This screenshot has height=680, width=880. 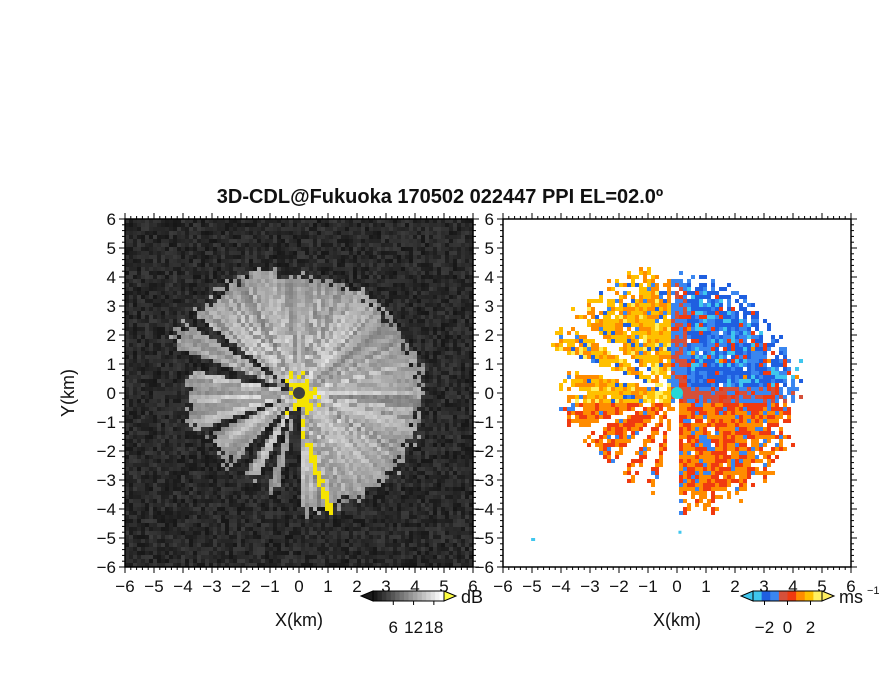 I want to click on velocity-colorbar: −2 0 2 ms −1, so click(x=809, y=611).